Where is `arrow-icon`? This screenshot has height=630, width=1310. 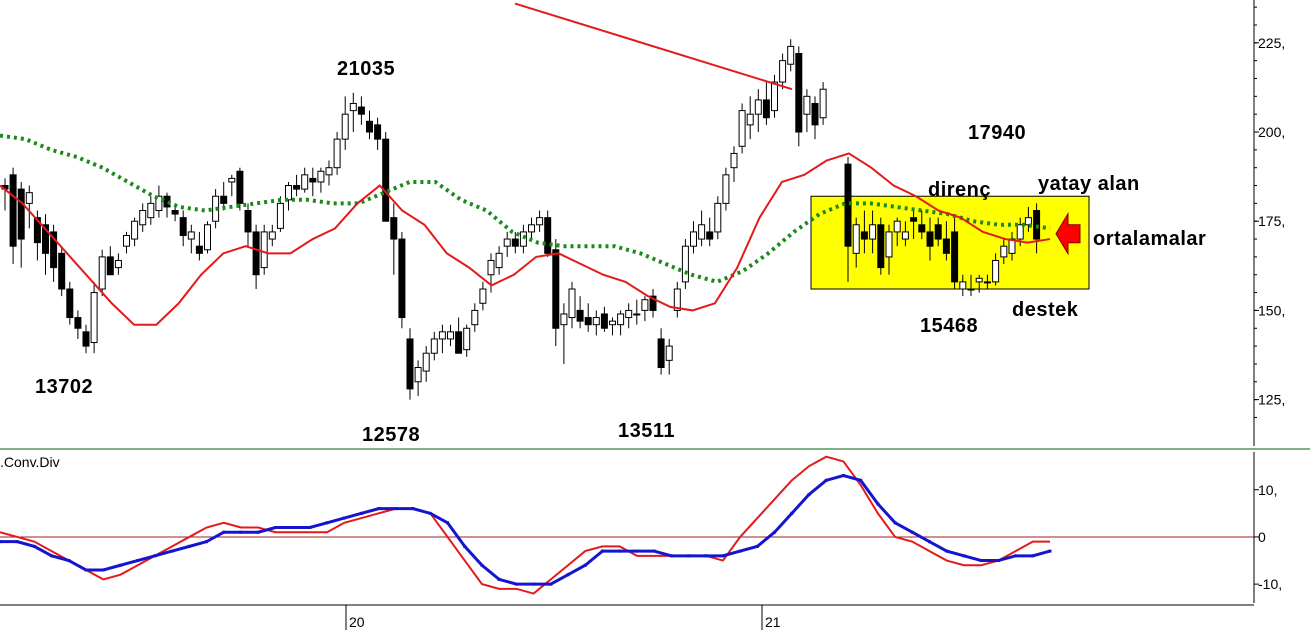 arrow-icon is located at coordinates (1068, 233).